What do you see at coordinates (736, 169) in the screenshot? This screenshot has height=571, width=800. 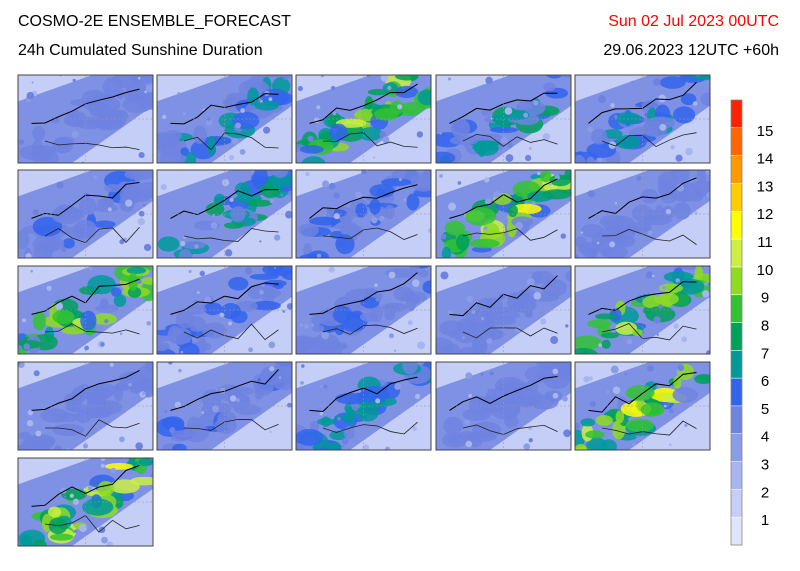 I see `colorbar-segment` at bounding box center [736, 169].